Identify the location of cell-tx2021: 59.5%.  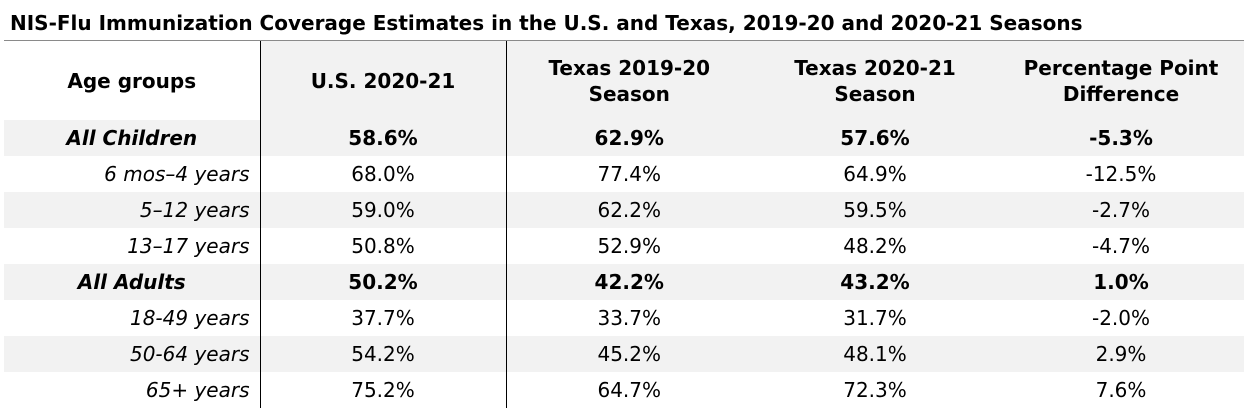
(875, 210).